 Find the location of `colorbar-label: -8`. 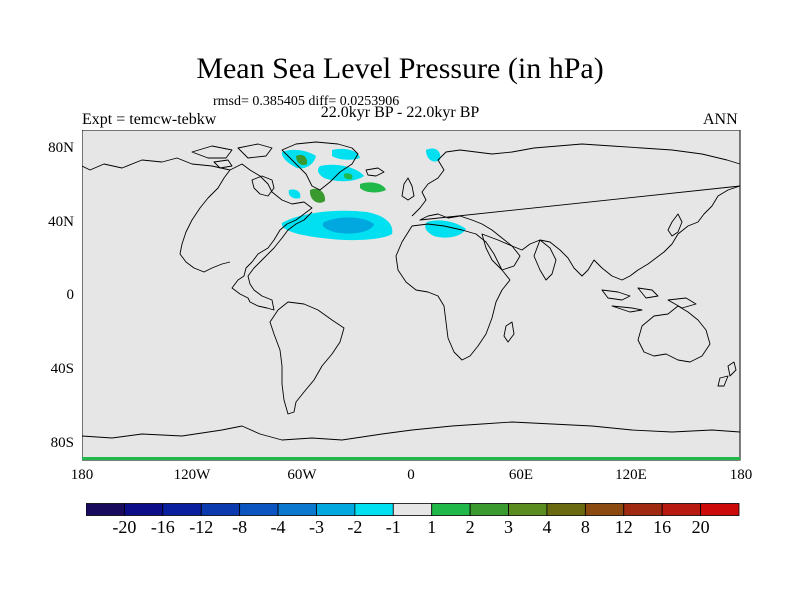

colorbar-label: -8 is located at coordinates (240, 527).